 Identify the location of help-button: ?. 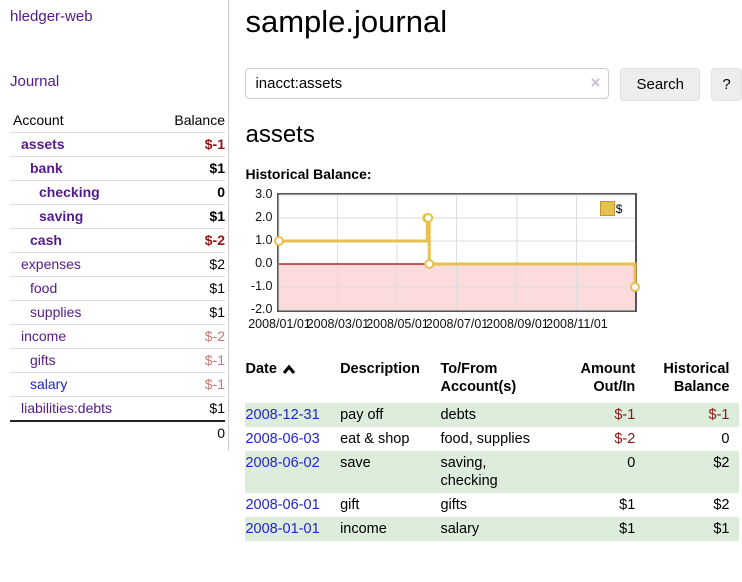
(726, 84).